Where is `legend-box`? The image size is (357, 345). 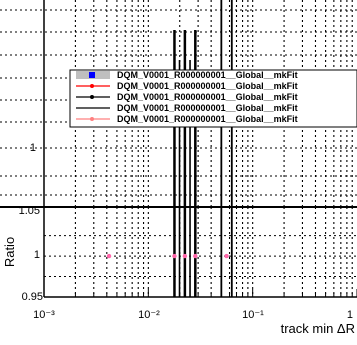
legend-box is located at coordinates (213, 98).